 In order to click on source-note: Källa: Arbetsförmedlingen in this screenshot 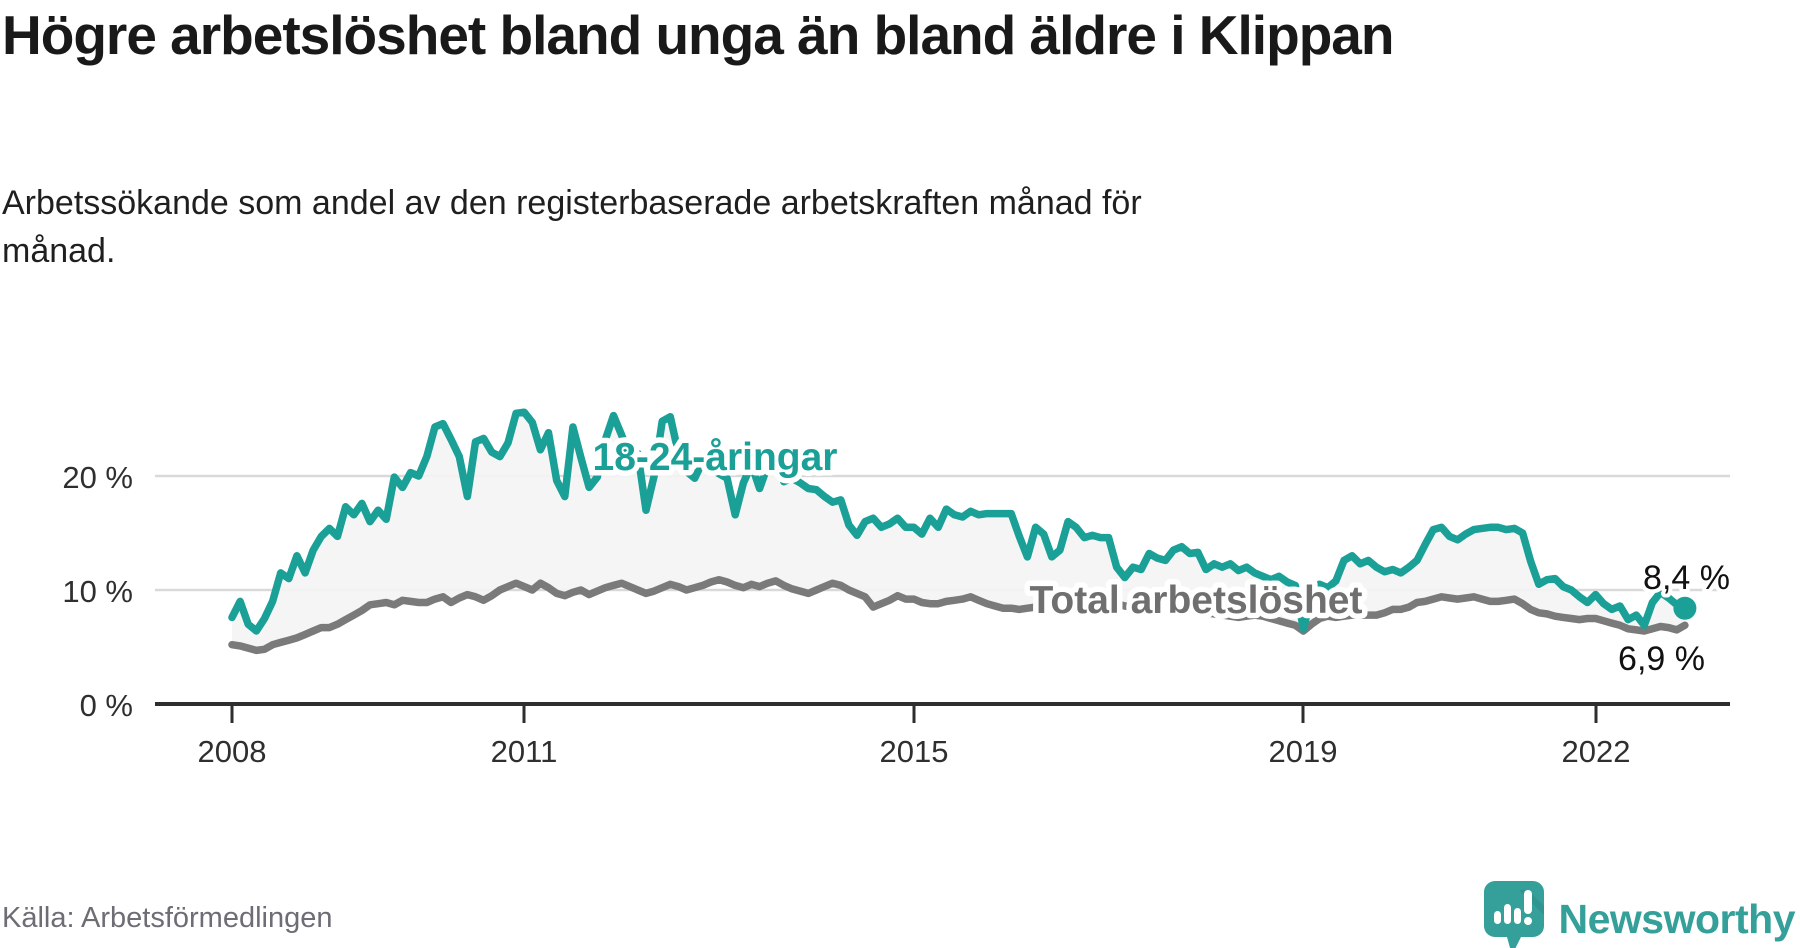, I will do `click(167, 918)`.